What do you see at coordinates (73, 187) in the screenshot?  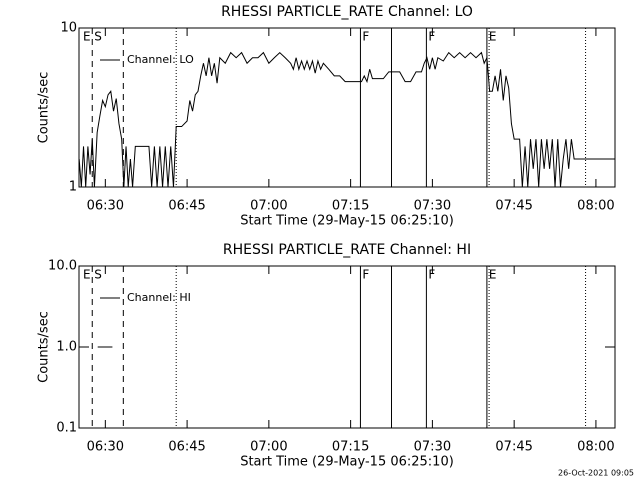 I see `y-tick-label: 1` at bounding box center [73, 187].